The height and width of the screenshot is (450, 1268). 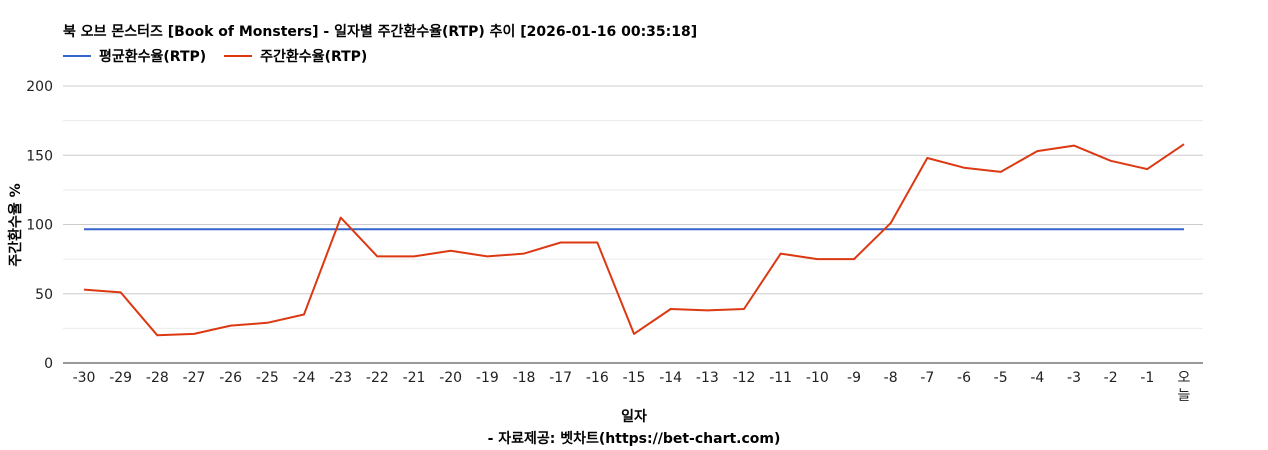 What do you see at coordinates (964, 378) in the screenshot?
I see `x-tick-label: -6` at bounding box center [964, 378].